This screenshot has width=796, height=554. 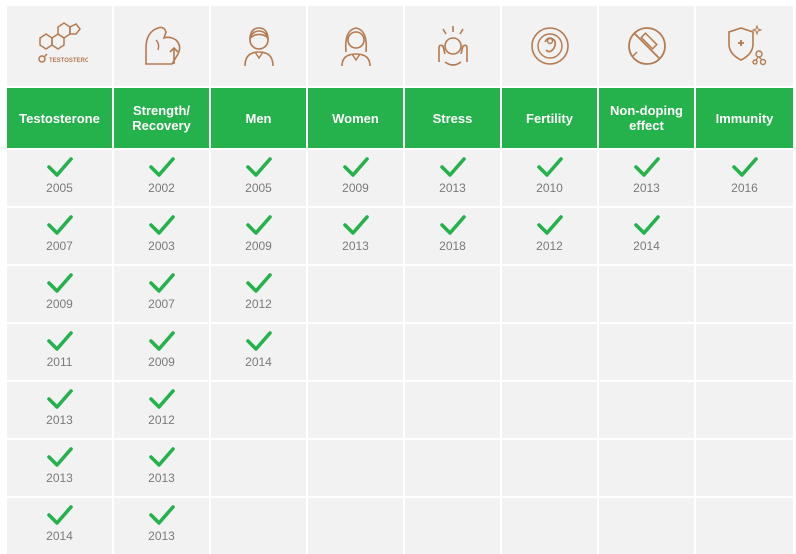 What do you see at coordinates (62, 43) in the screenshot?
I see `testosterone-molecule-icon: TESTOSTERONE` at bounding box center [62, 43].